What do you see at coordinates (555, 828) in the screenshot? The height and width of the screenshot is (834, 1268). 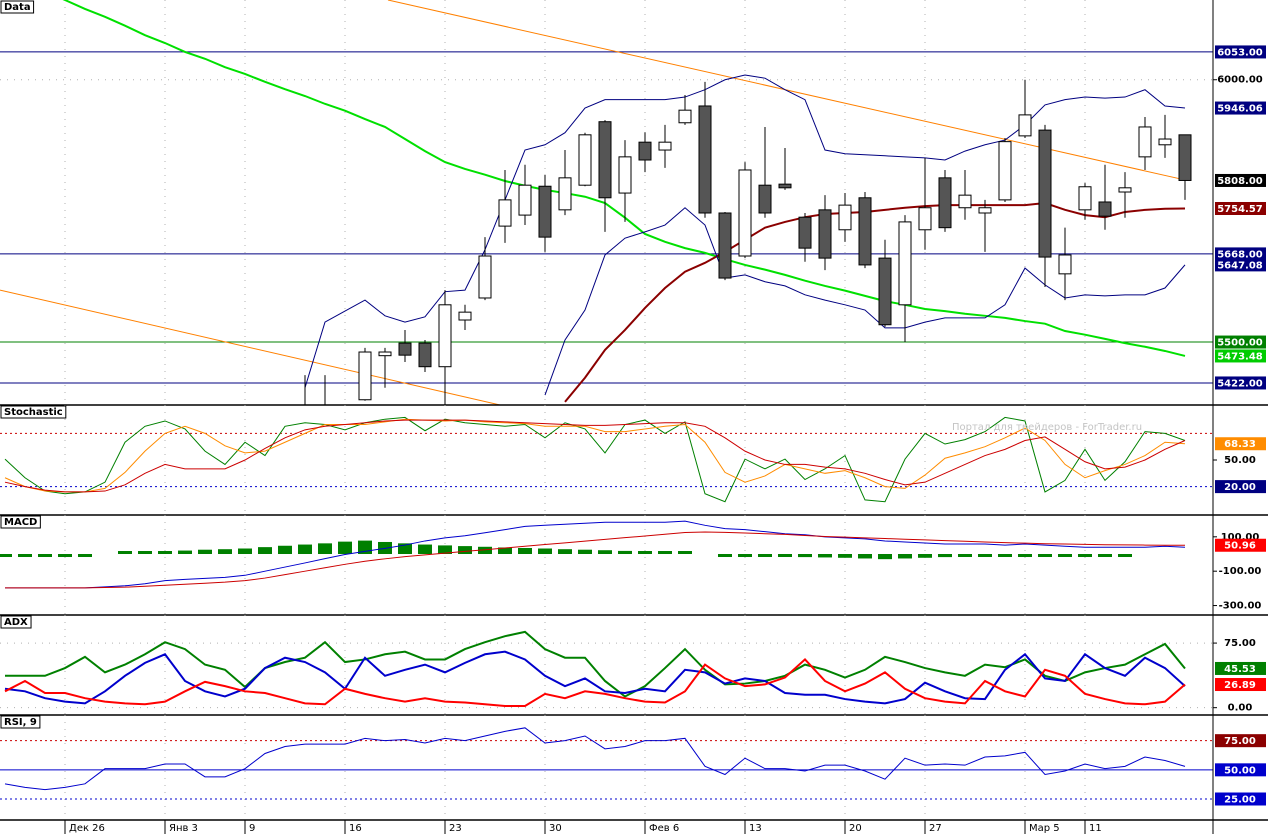 I see `x-tick-label: 30` at bounding box center [555, 828].